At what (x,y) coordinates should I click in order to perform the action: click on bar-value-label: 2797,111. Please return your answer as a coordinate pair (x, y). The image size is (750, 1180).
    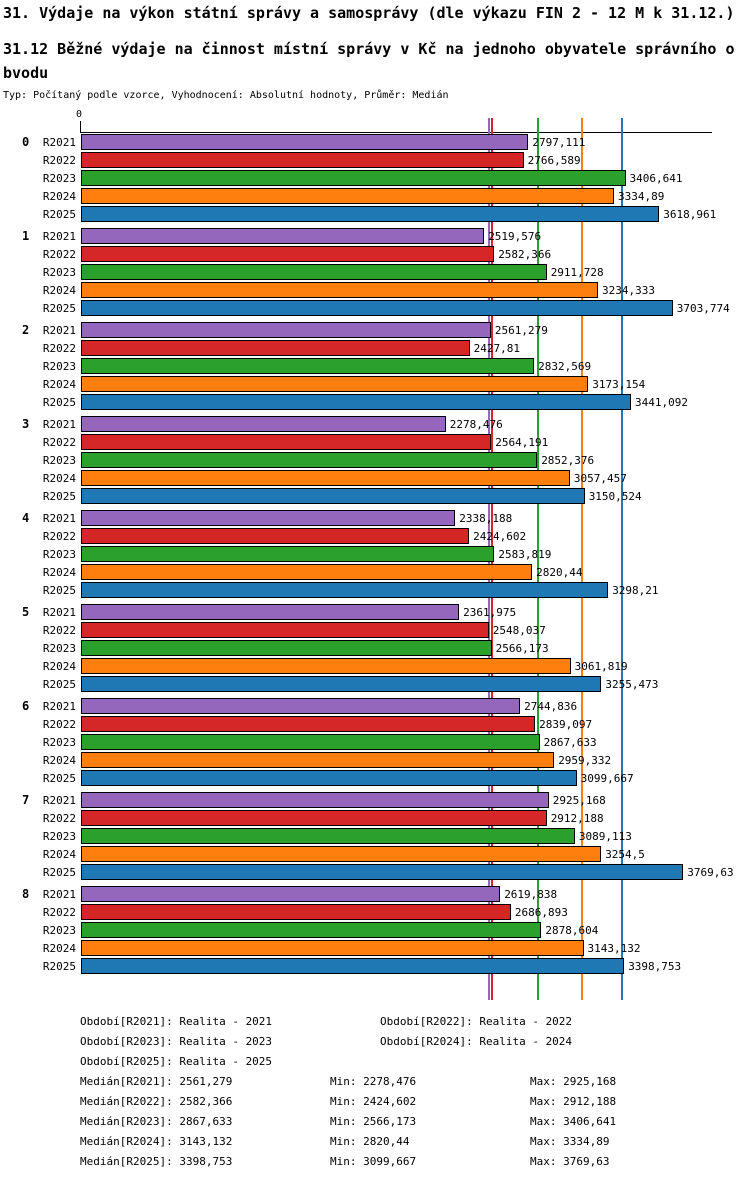
    Looking at the image, I should click on (559, 142).